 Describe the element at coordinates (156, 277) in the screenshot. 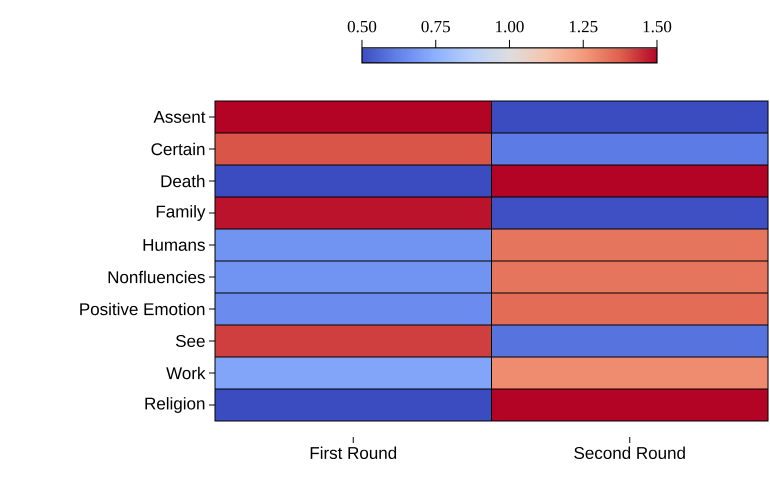

I see `y-tick-label: Nonfluencies` at that location.